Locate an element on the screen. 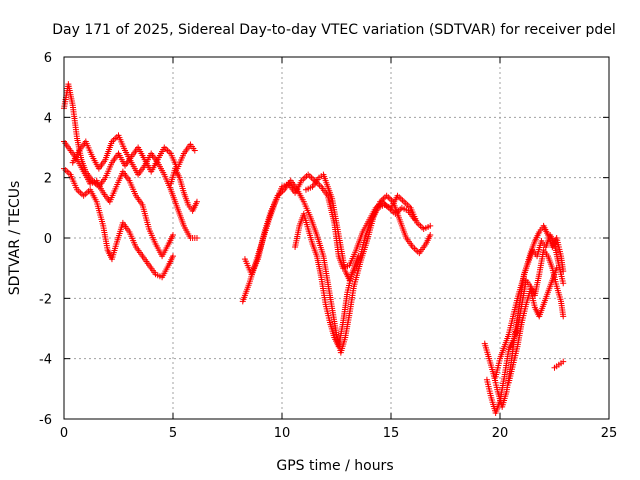  y-tick-labels: -6 -4 -2 0 2 4 6 is located at coordinates (45, 239).